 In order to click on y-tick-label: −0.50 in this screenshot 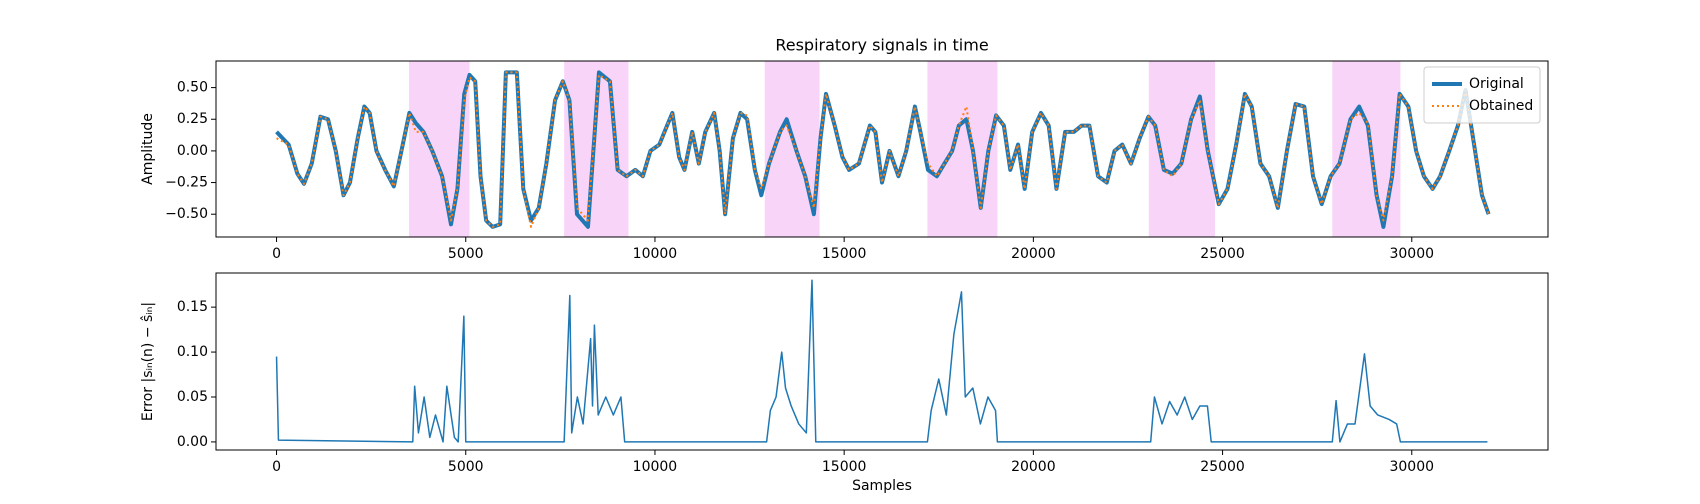, I will do `click(186, 214)`.